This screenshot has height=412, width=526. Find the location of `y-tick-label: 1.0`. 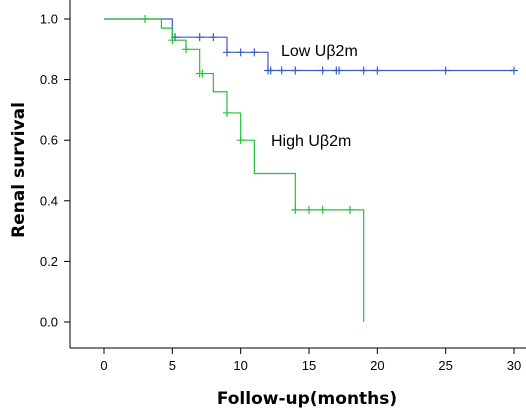

y-tick-label: 1.0 is located at coordinates (49, 19).